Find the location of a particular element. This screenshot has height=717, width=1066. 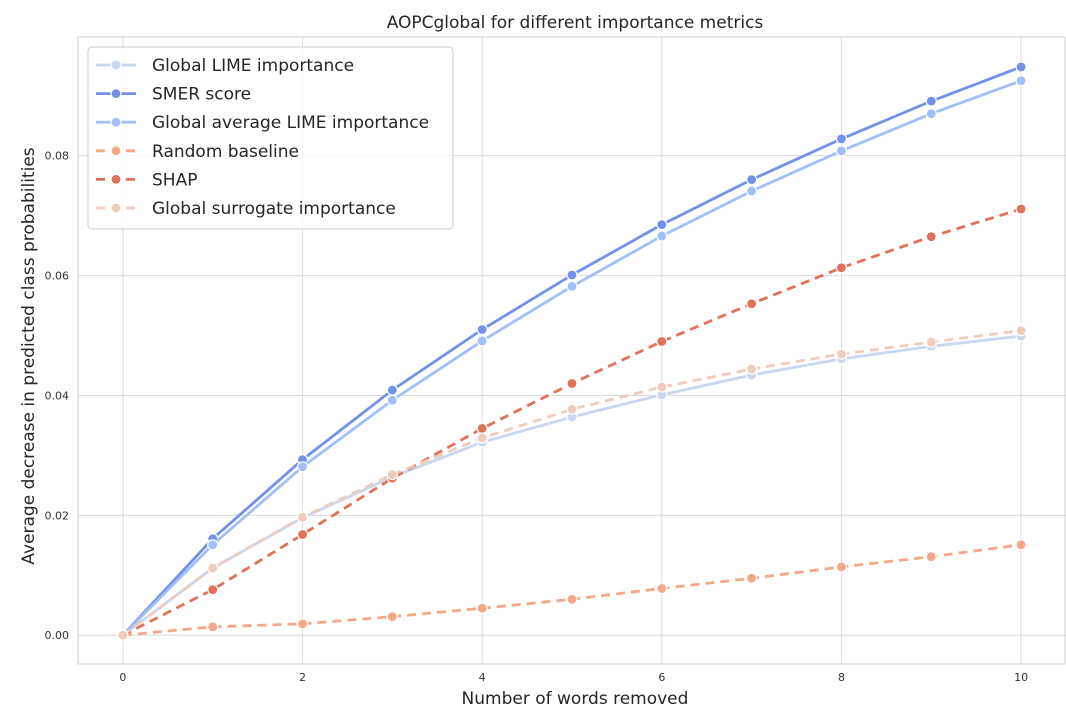

legend-box is located at coordinates (270, 138).